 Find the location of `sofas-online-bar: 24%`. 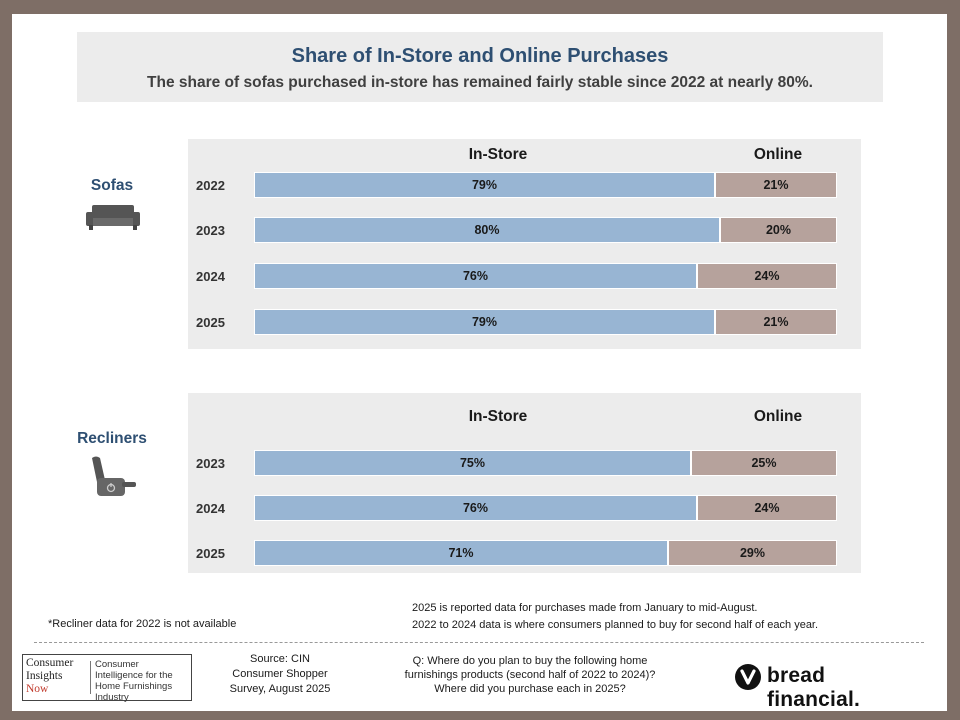

sofas-online-bar: 24% is located at coordinates (767, 276).